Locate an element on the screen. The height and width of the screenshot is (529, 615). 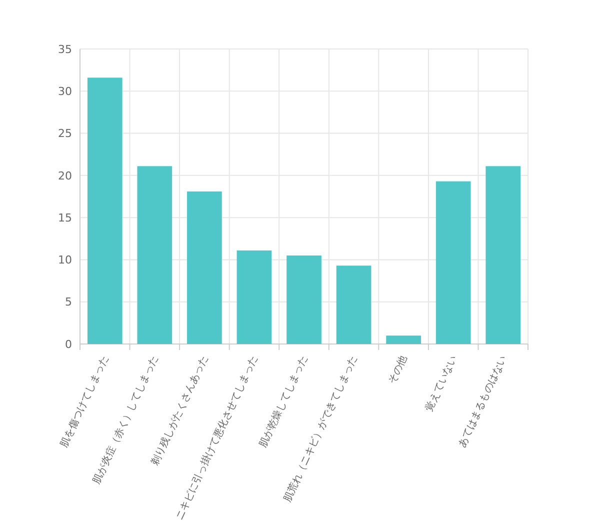
y-tick-label: 0 is located at coordinates (68, 344).